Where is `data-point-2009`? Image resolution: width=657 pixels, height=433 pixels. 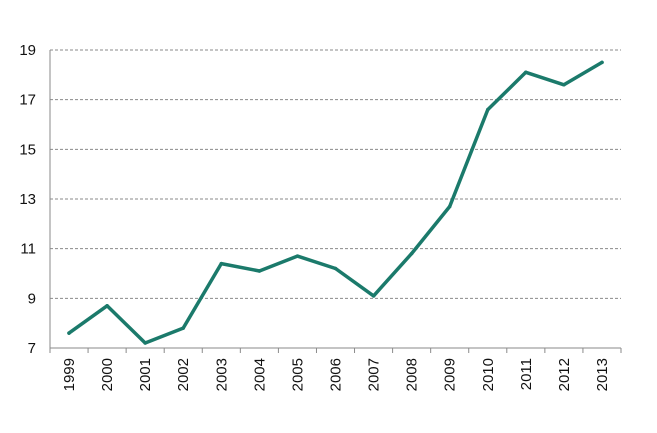
data-point-2009 is located at coordinates (449, 206).